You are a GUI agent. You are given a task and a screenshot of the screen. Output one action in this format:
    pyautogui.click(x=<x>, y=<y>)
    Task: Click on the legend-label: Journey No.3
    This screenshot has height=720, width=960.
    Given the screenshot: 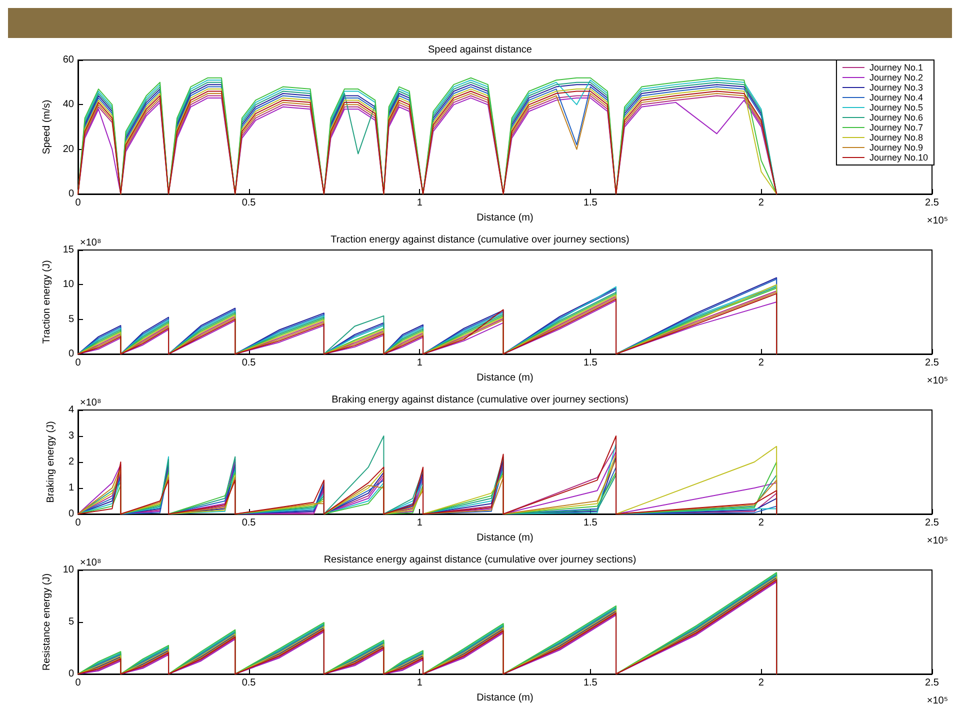 What is the action you would take?
    pyautogui.click(x=896, y=87)
    